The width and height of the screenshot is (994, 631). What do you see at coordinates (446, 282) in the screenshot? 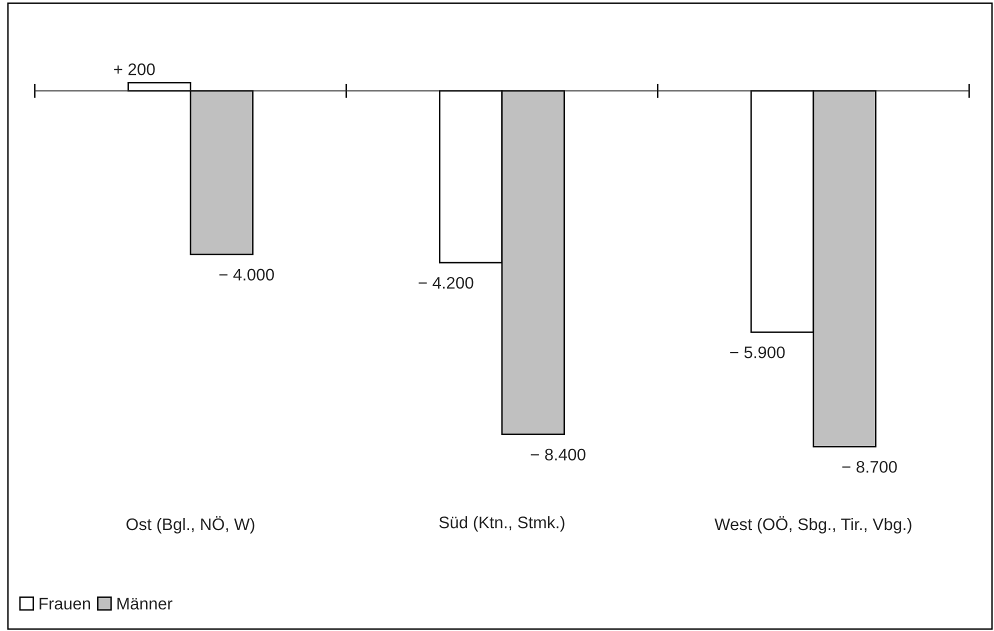
I see `data-label: − 4.200` at bounding box center [446, 282].